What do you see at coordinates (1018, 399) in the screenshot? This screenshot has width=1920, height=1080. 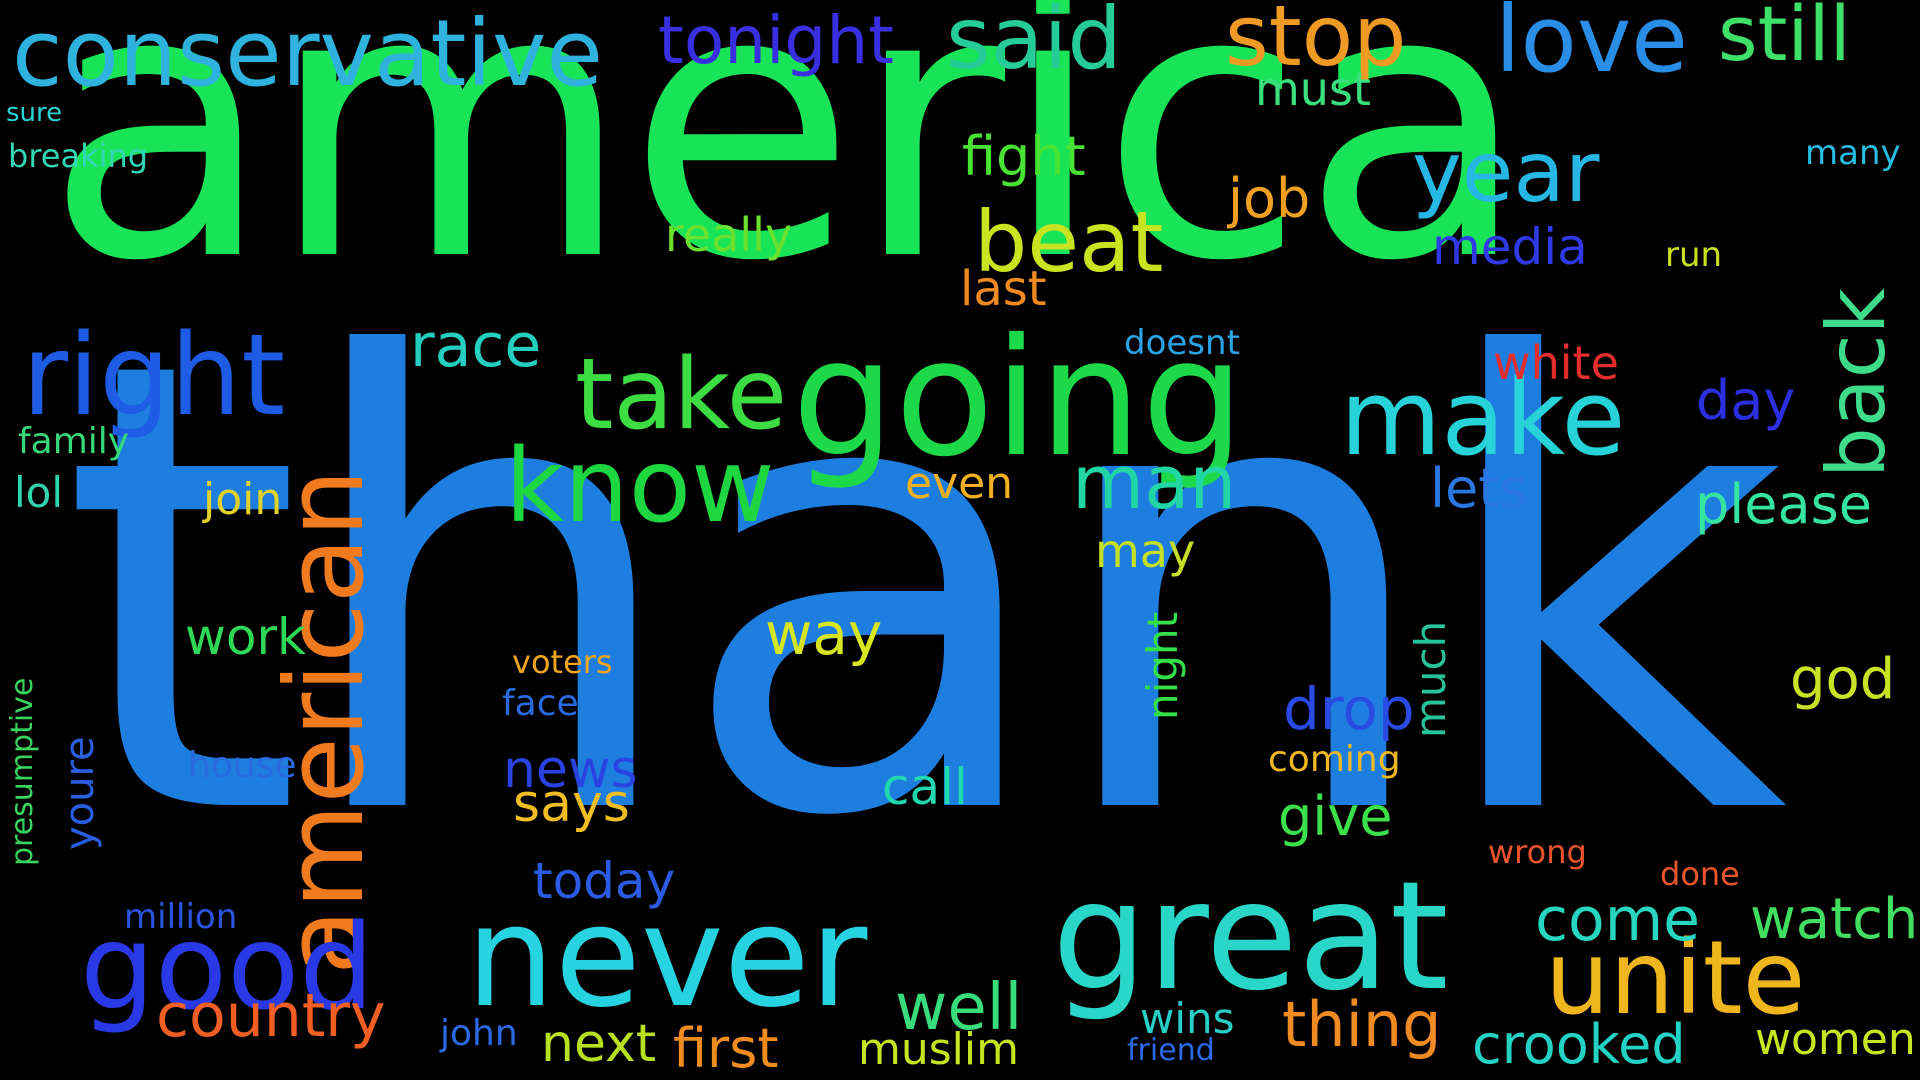 I see `word-going: going` at bounding box center [1018, 399].